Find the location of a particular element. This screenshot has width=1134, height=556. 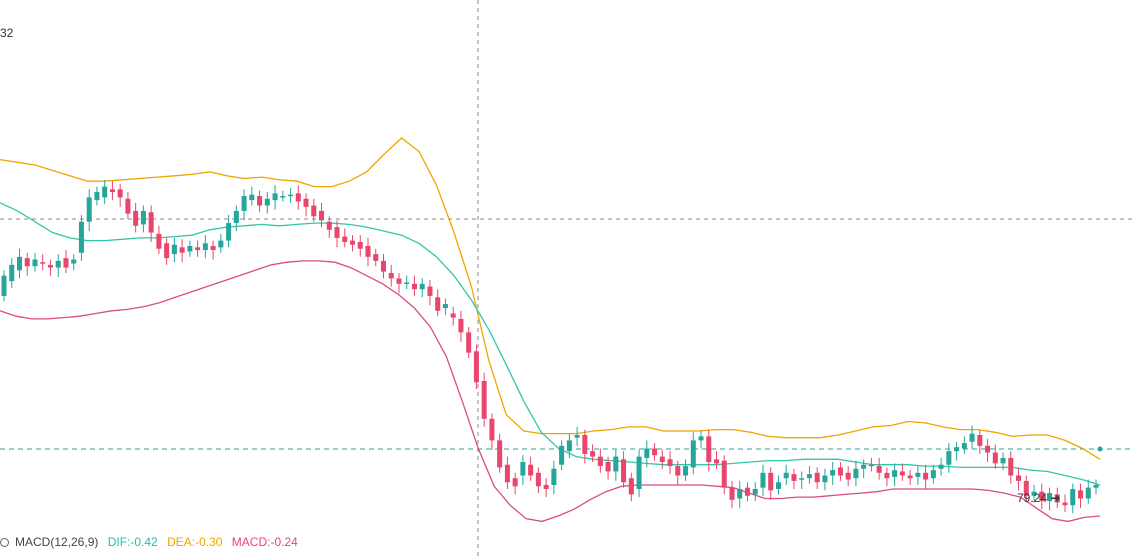

magnifier-icon is located at coordinates (4, 542).